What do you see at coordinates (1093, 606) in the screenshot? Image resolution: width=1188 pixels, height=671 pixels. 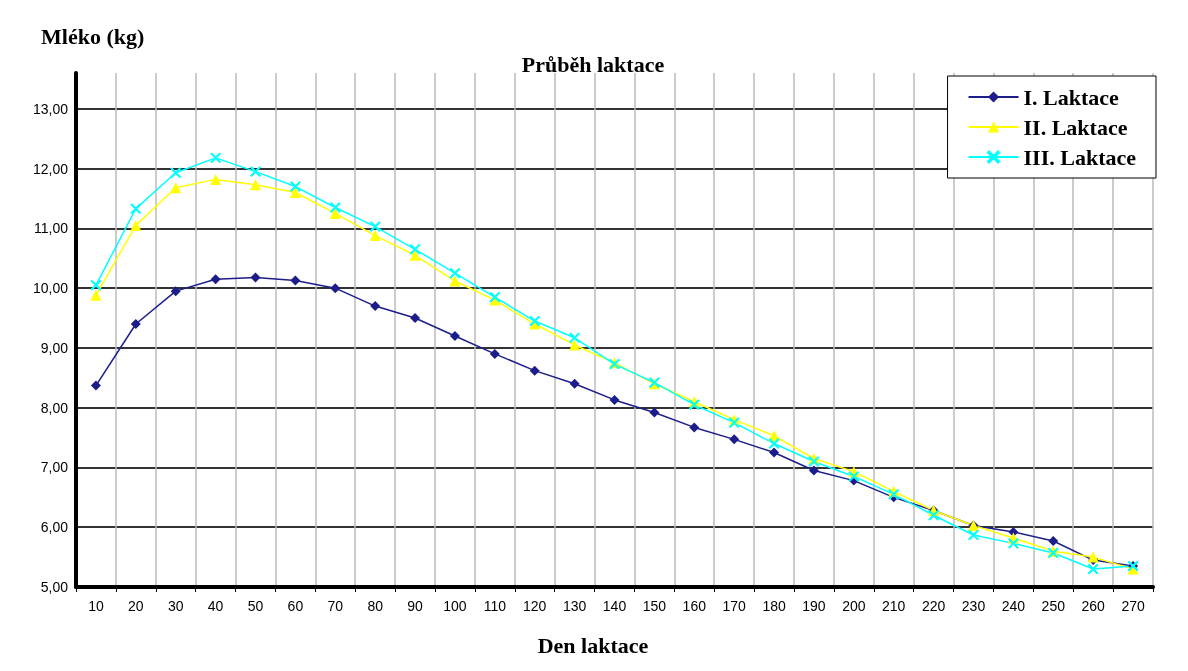 I see `x-tick-label: 260` at bounding box center [1093, 606].